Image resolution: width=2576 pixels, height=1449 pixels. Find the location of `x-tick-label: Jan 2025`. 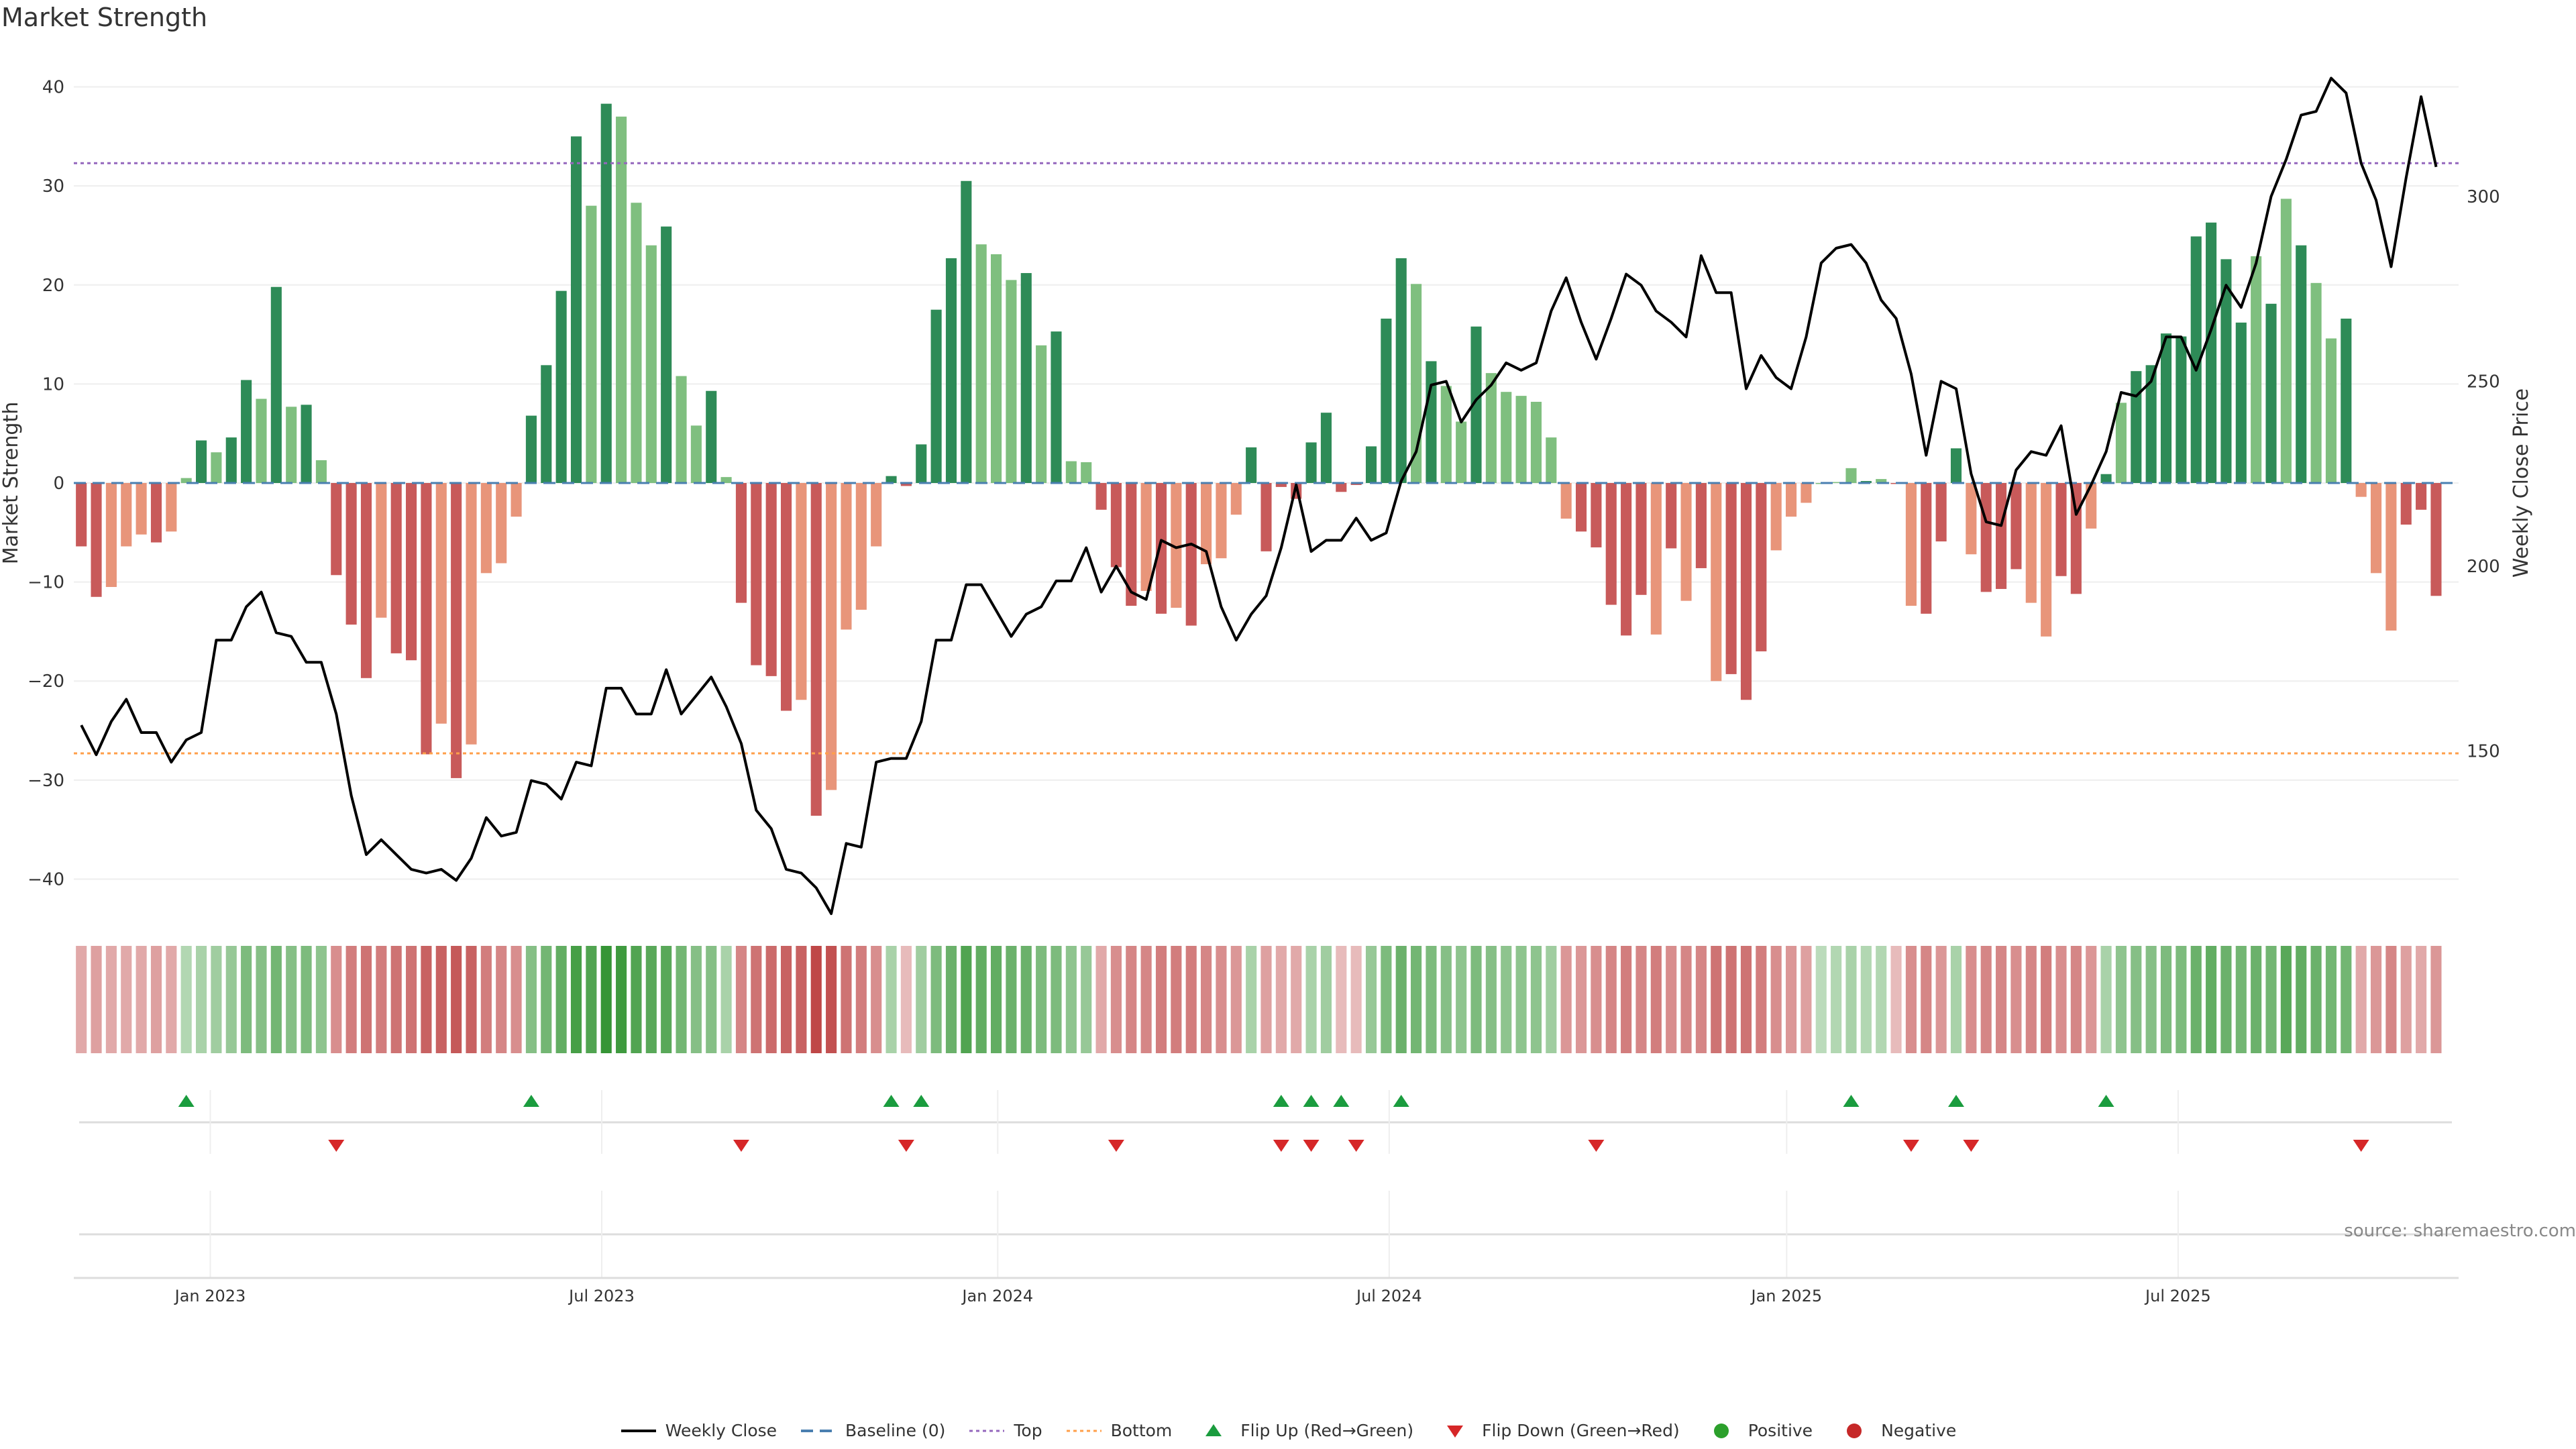

x-tick-label: Jan 2025 is located at coordinates (1786, 1296).